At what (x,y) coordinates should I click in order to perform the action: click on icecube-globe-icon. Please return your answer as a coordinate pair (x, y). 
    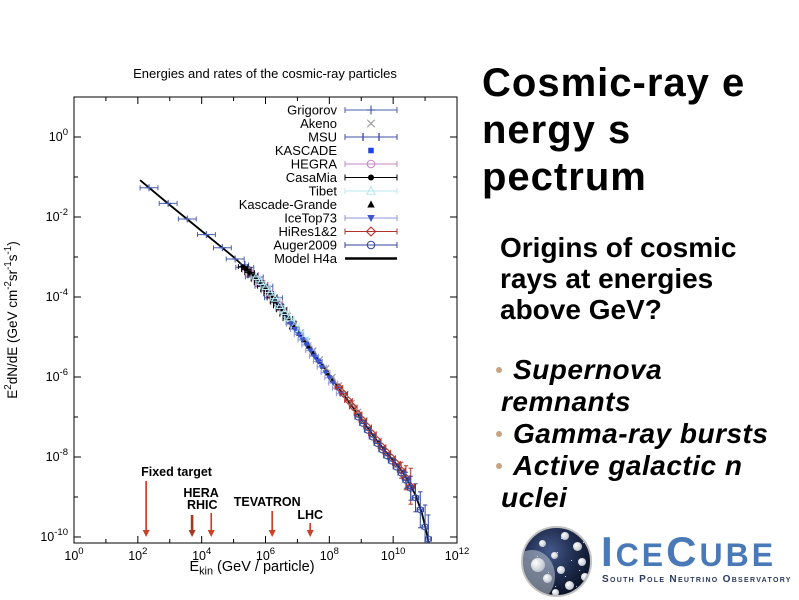
    Looking at the image, I should click on (556, 561).